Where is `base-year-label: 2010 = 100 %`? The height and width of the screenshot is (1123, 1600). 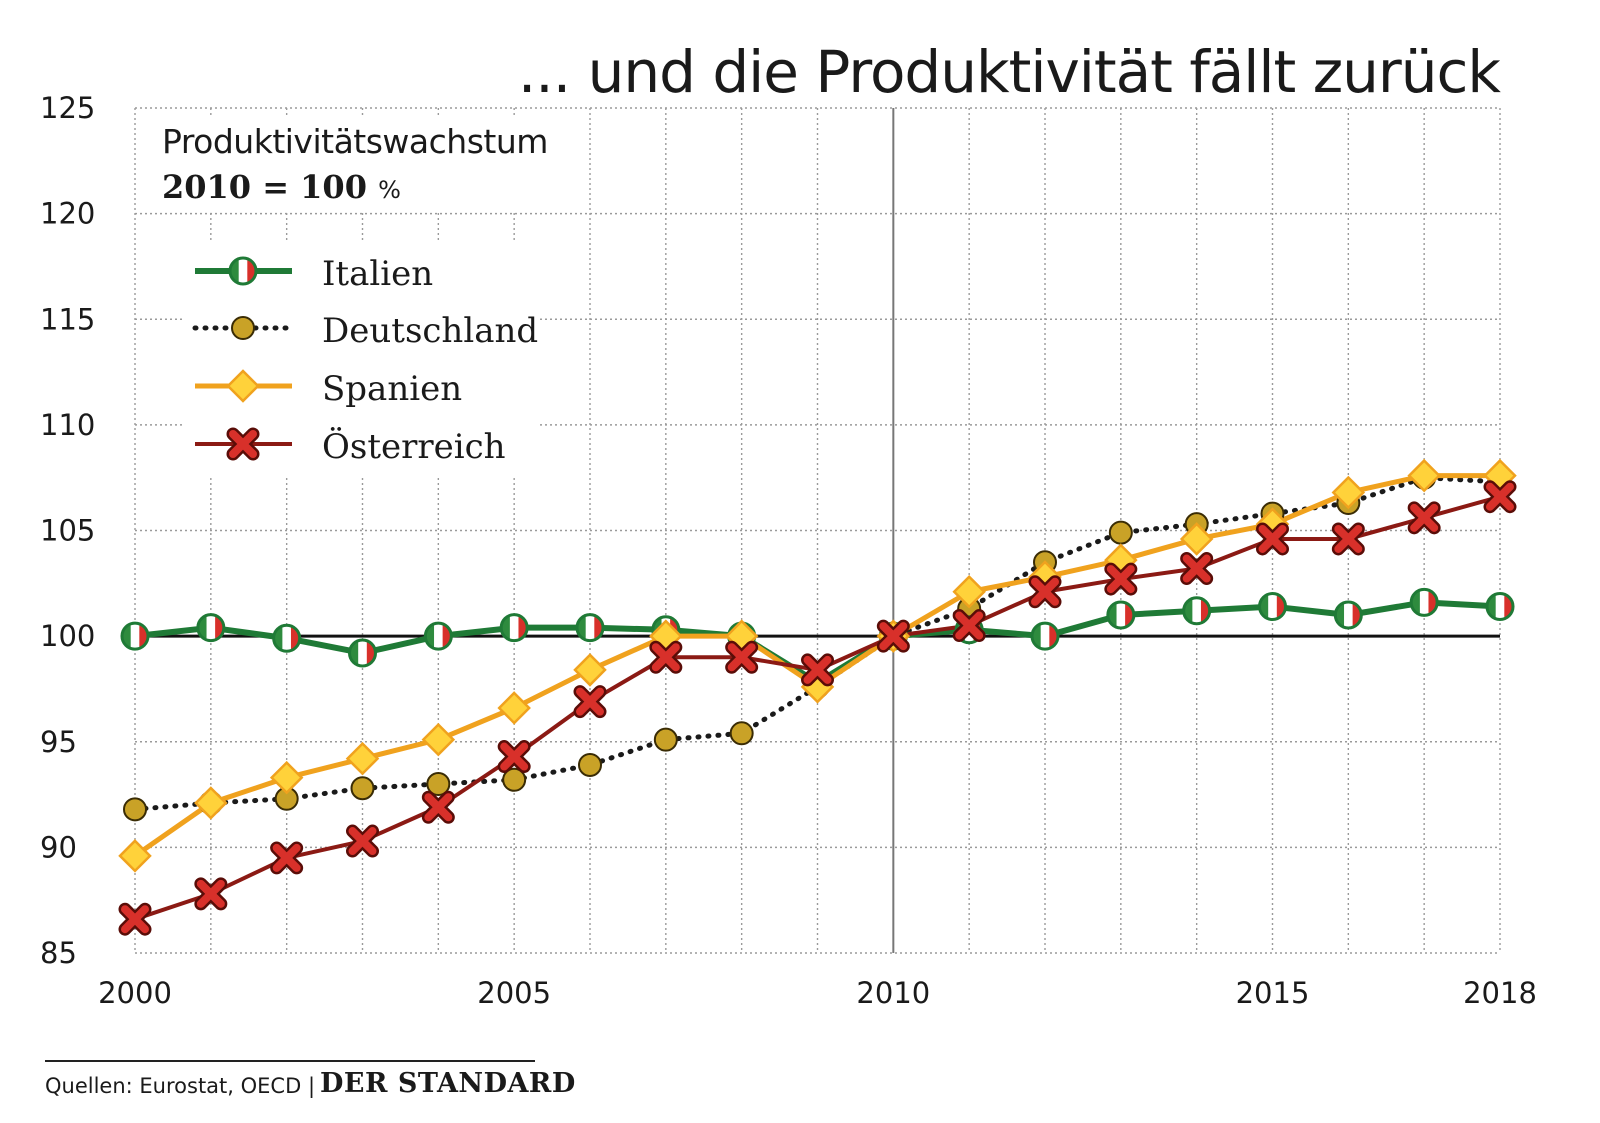
base-year-label: 2010 = 100 % is located at coordinates (281, 187).